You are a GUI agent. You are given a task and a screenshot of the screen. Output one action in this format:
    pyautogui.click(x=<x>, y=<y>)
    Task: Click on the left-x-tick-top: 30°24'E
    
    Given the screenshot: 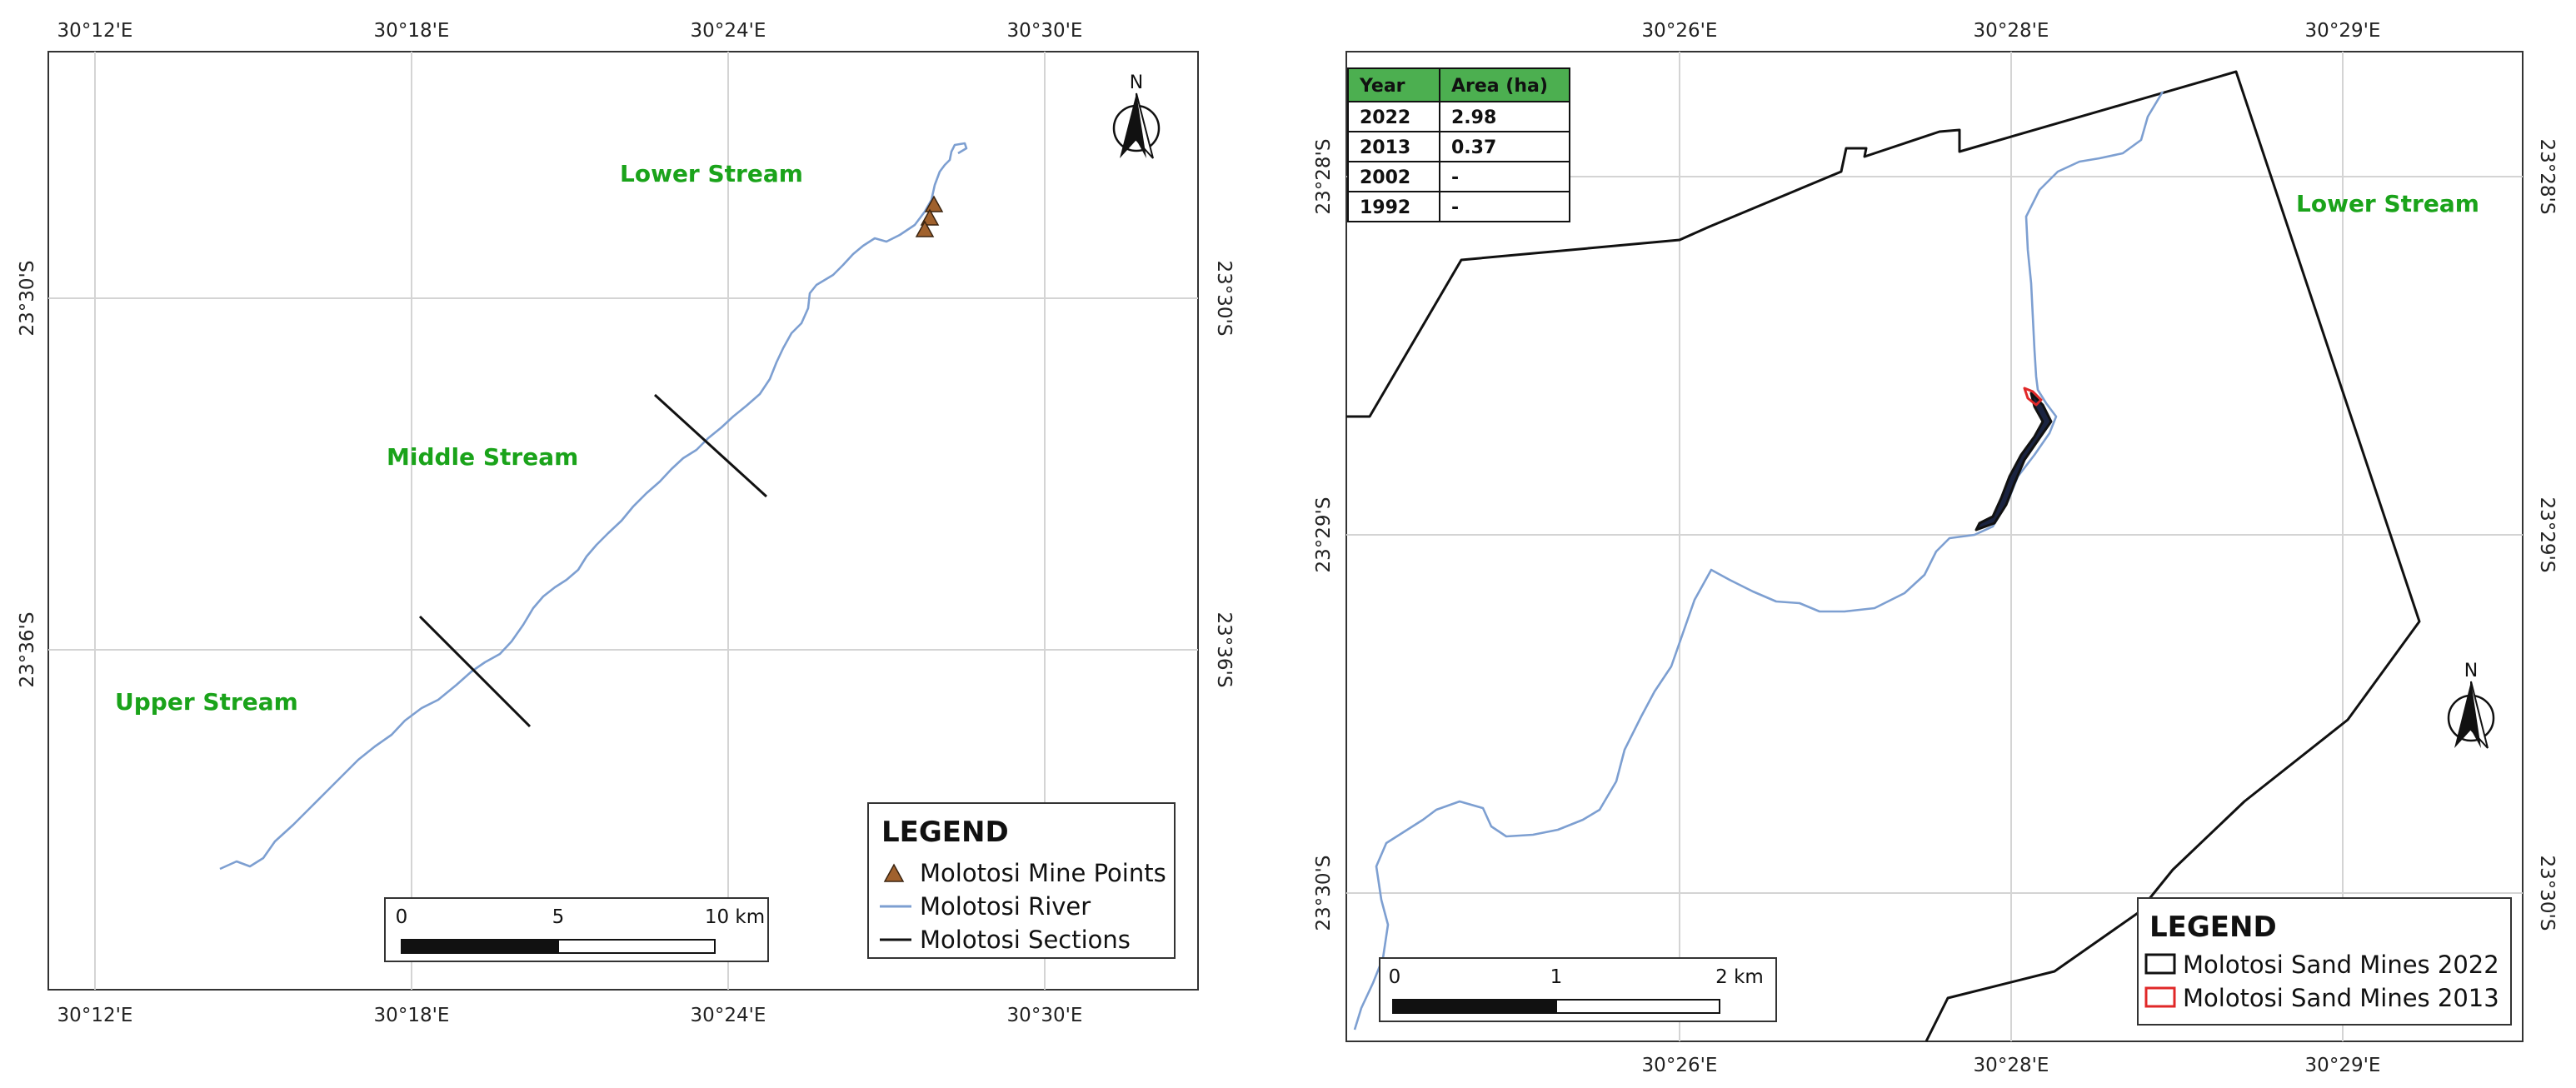 What is the action you would take?
    pyautogui.click(x=728, y=31)
    